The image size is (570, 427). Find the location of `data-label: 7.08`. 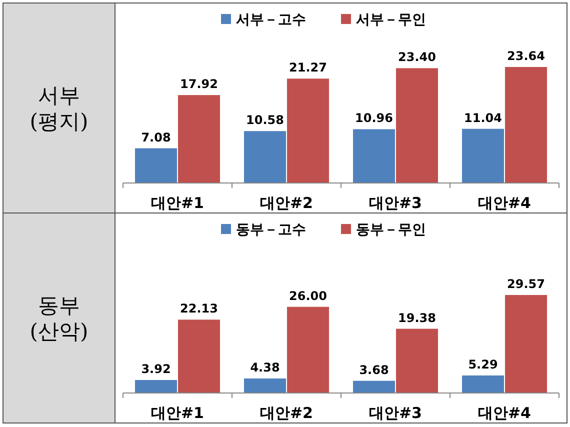

data-label: 7.08 is located at coordinates (156, 137).